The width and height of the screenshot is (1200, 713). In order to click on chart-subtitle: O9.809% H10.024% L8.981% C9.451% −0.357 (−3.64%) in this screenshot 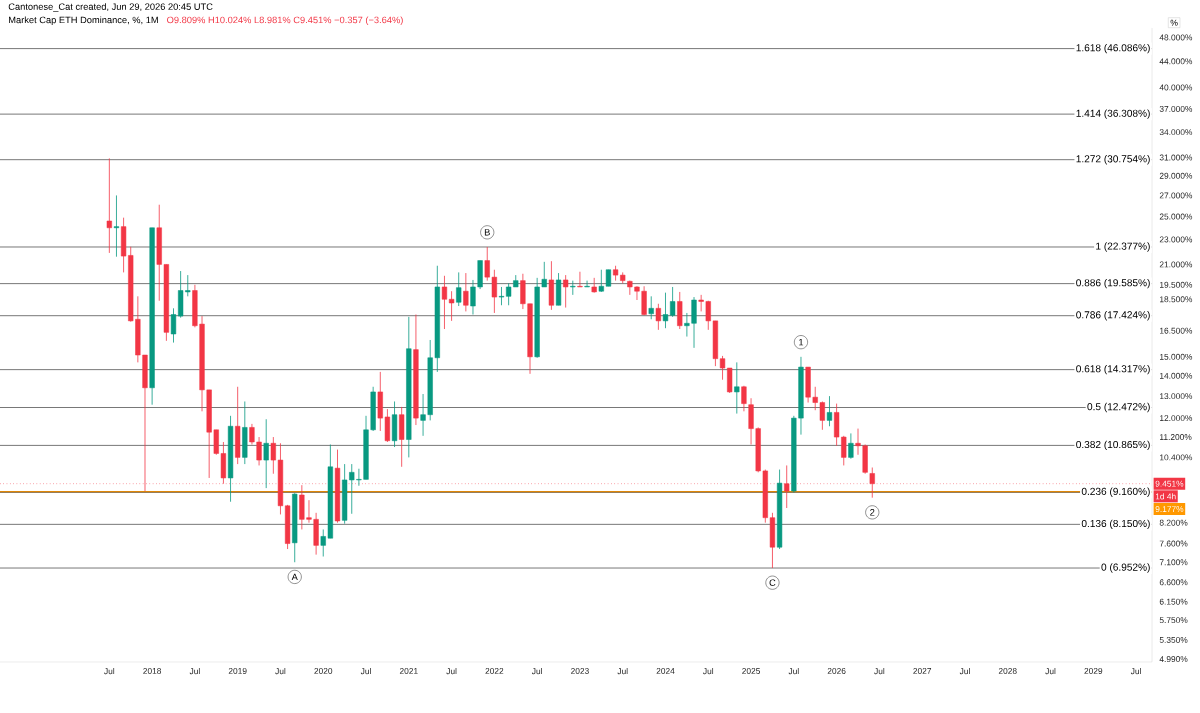, I will do `click(285, 21)`.